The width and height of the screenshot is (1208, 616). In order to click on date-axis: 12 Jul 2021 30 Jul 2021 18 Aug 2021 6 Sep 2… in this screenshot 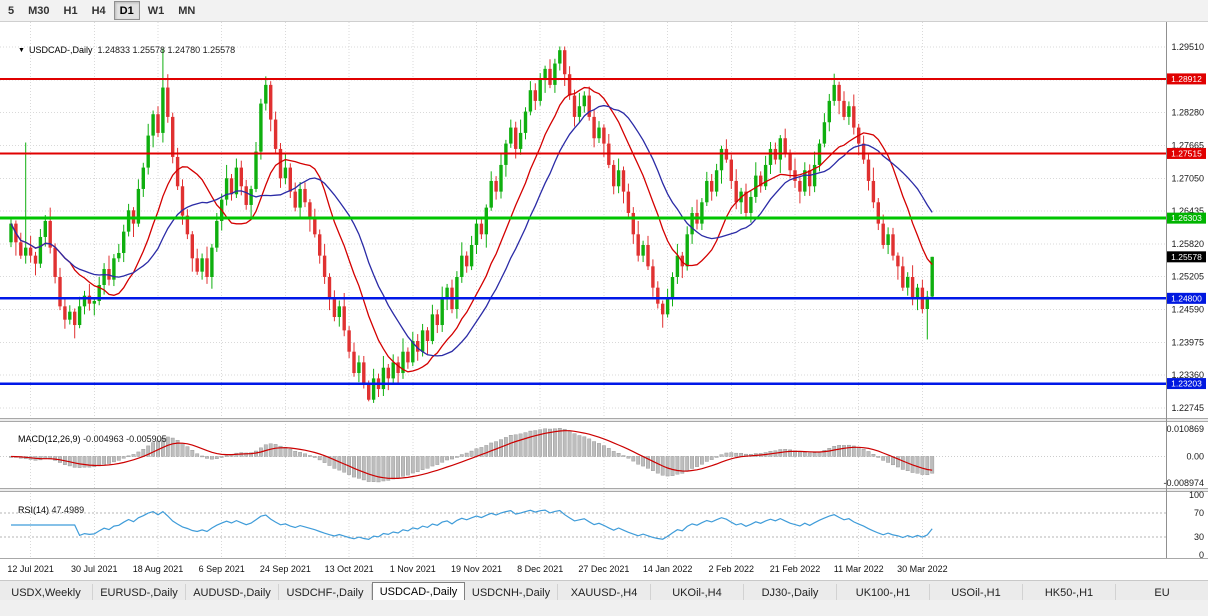, I will do `click(477, 569)`.